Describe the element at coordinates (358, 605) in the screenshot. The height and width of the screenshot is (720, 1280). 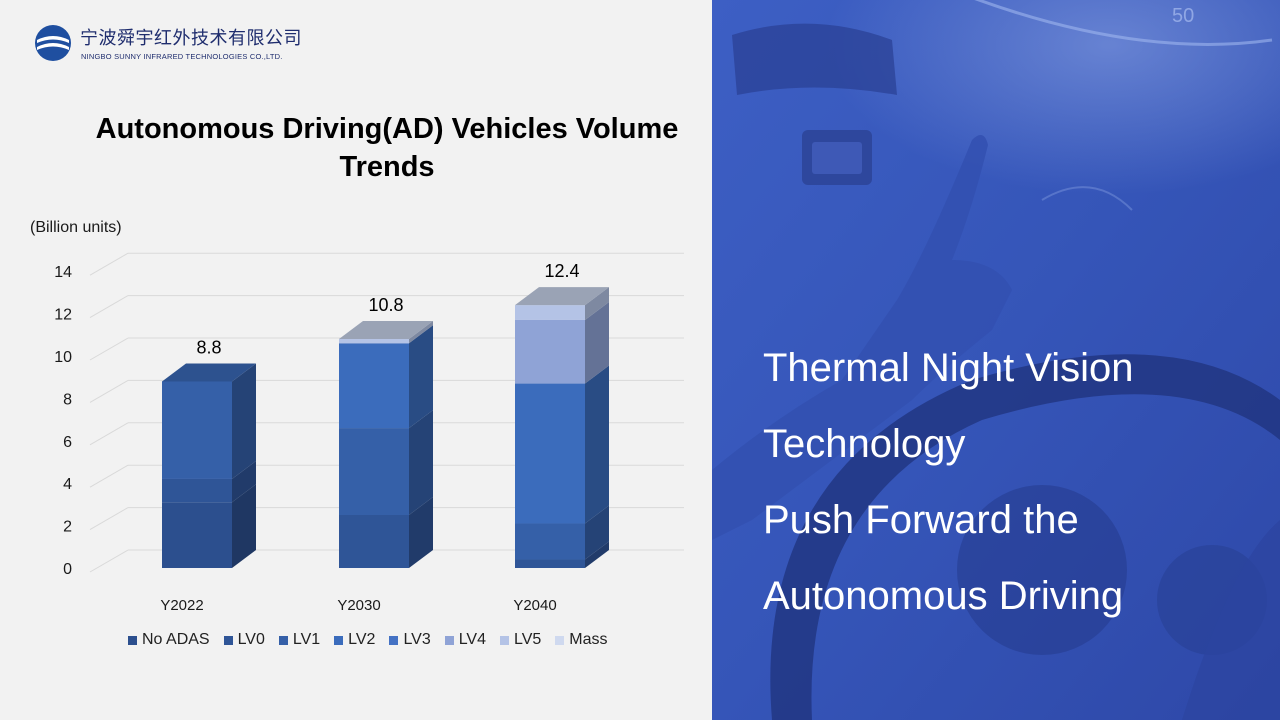
I see `x-category-label: Y2030` at that location.